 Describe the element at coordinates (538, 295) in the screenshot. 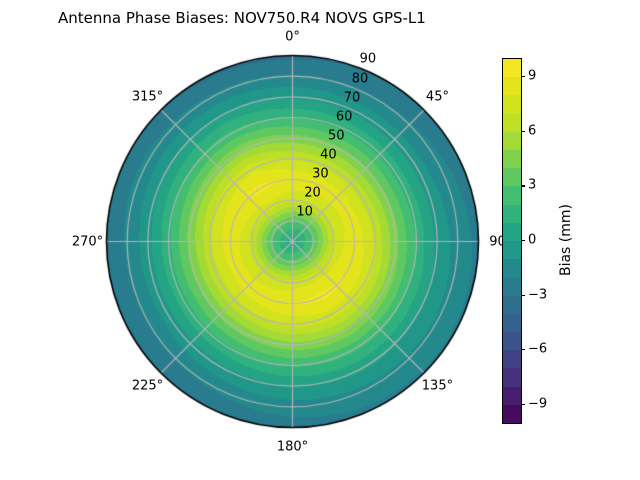

I see `colorbar-tick-label: −3` at that location.